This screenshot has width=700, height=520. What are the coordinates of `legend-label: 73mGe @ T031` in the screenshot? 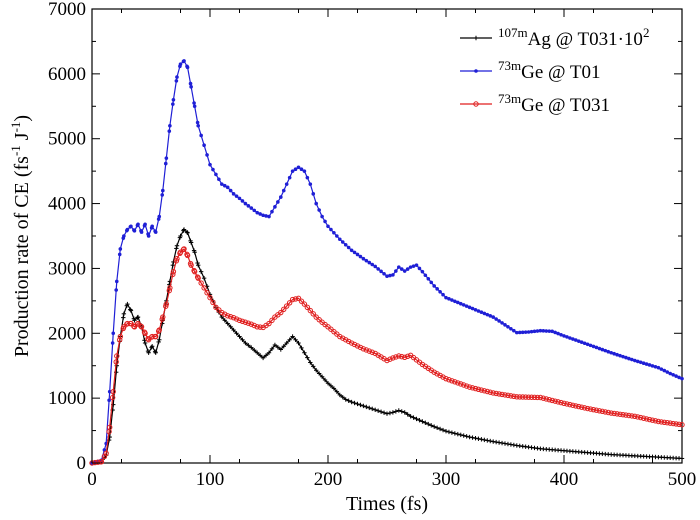 It's located at (554, 103).